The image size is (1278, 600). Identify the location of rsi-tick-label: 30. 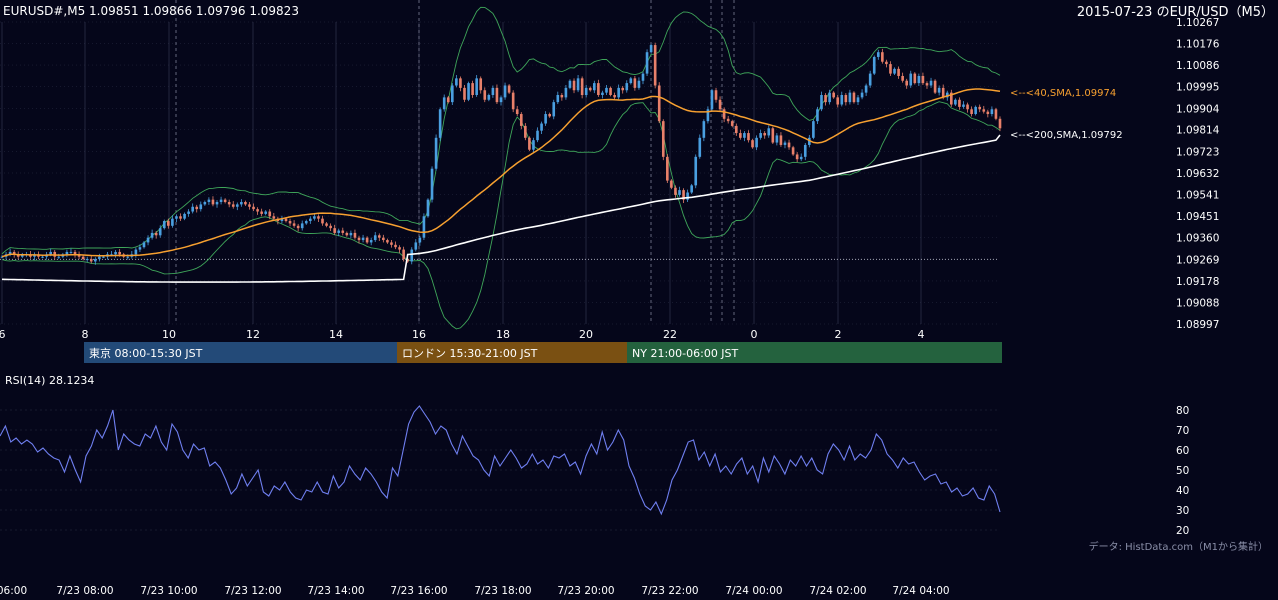
(1182, 511).